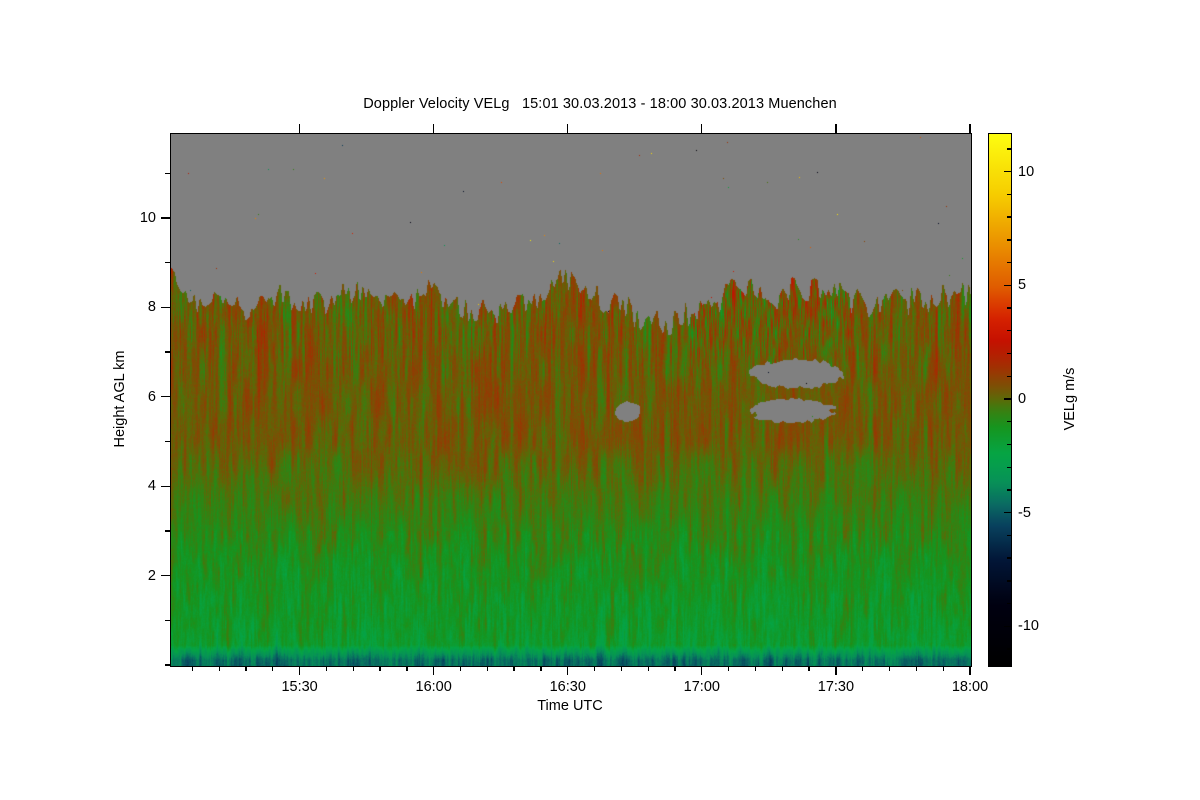 The width and height of the screenshot is (1200, 800). What do you see at coordinates (836, 687) in the screenshot?
I see `x-axis-tick-label: 17:30` at bounding box center [836, 687].